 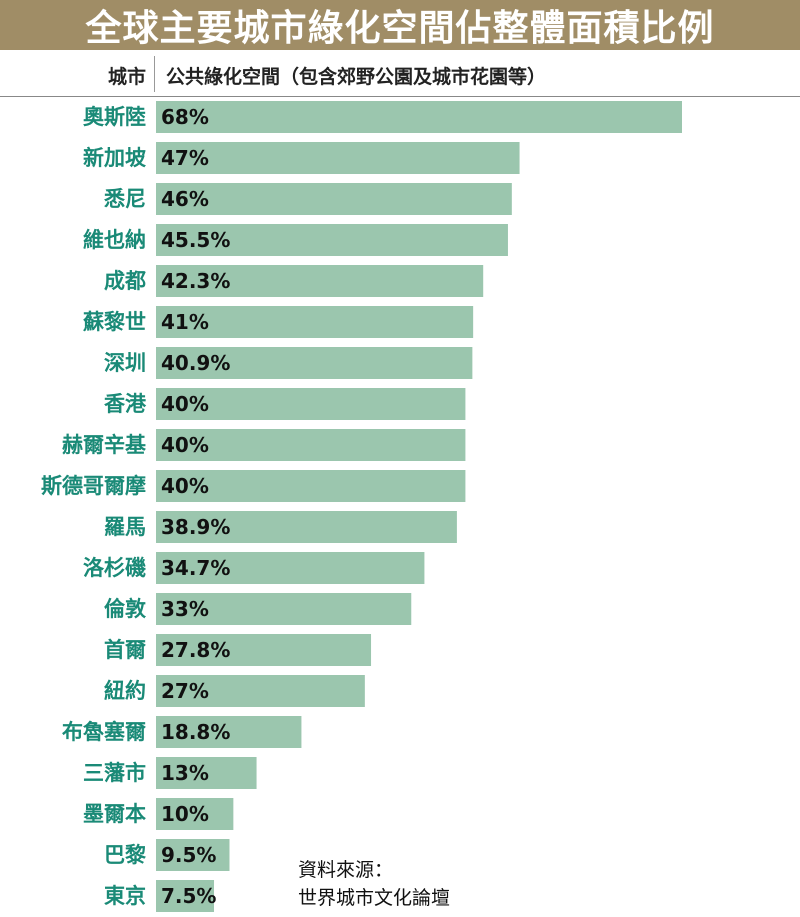 What do you see at coordinates (114, 568) in the screenshot?
I see `city-label: 洛杉磯` at bounding box center [114, 568].